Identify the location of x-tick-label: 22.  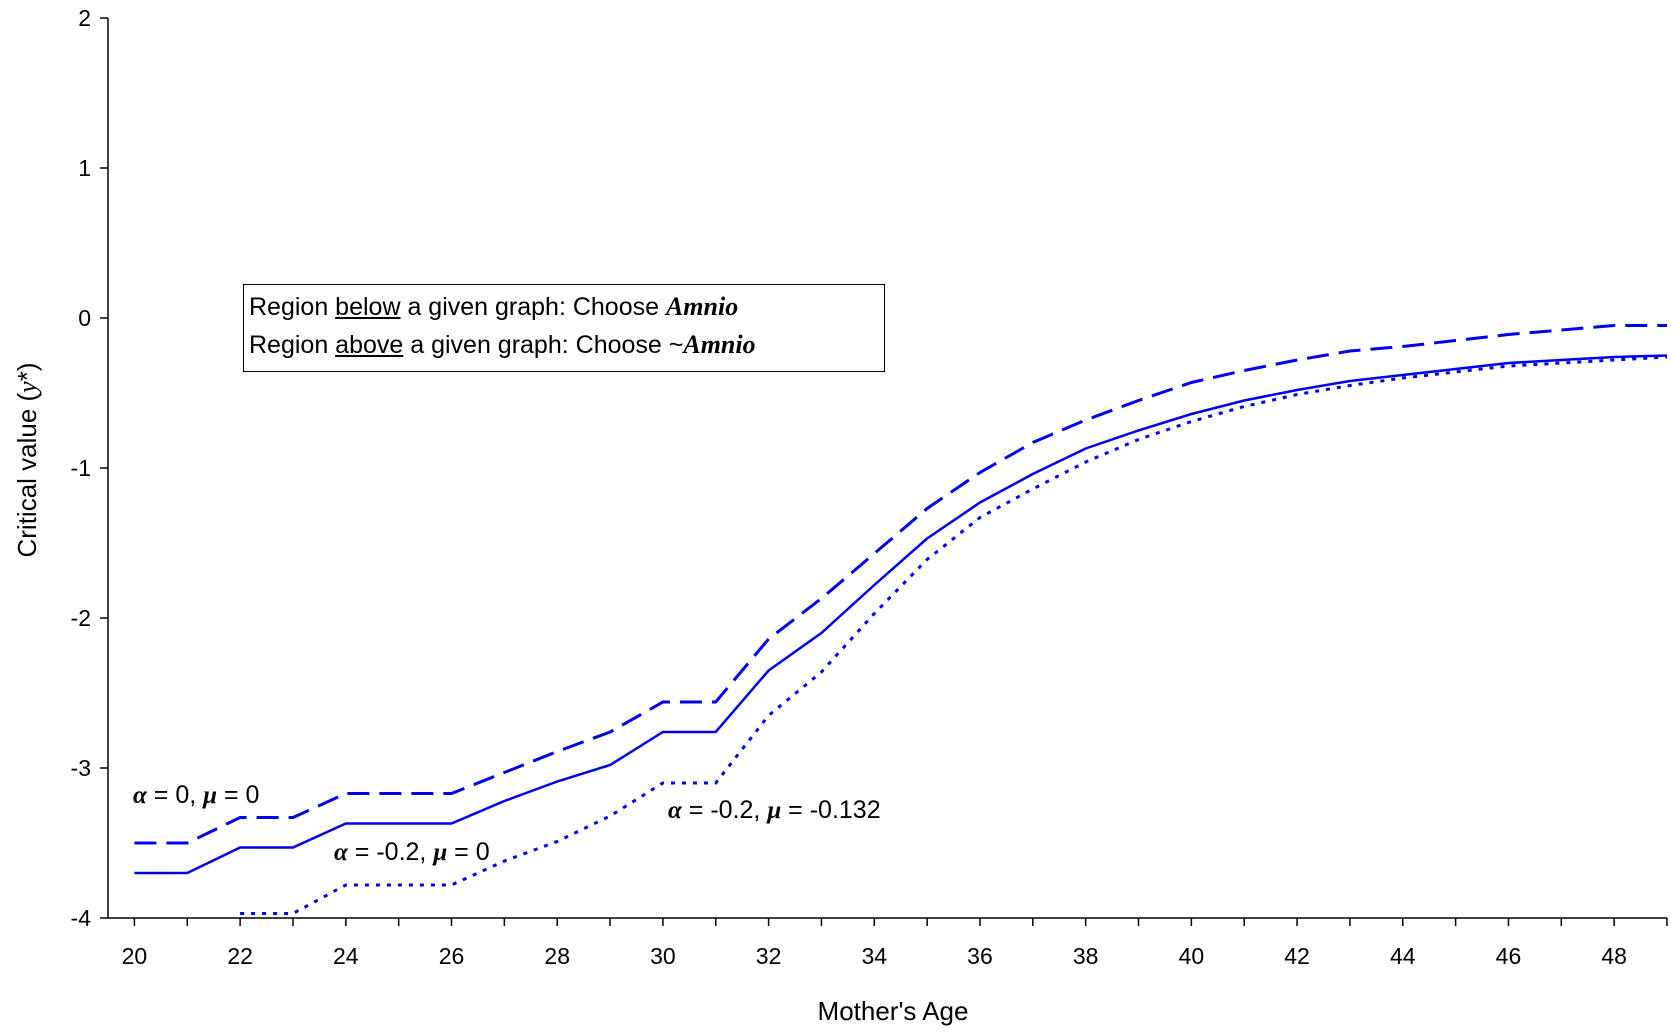
(240, 956).